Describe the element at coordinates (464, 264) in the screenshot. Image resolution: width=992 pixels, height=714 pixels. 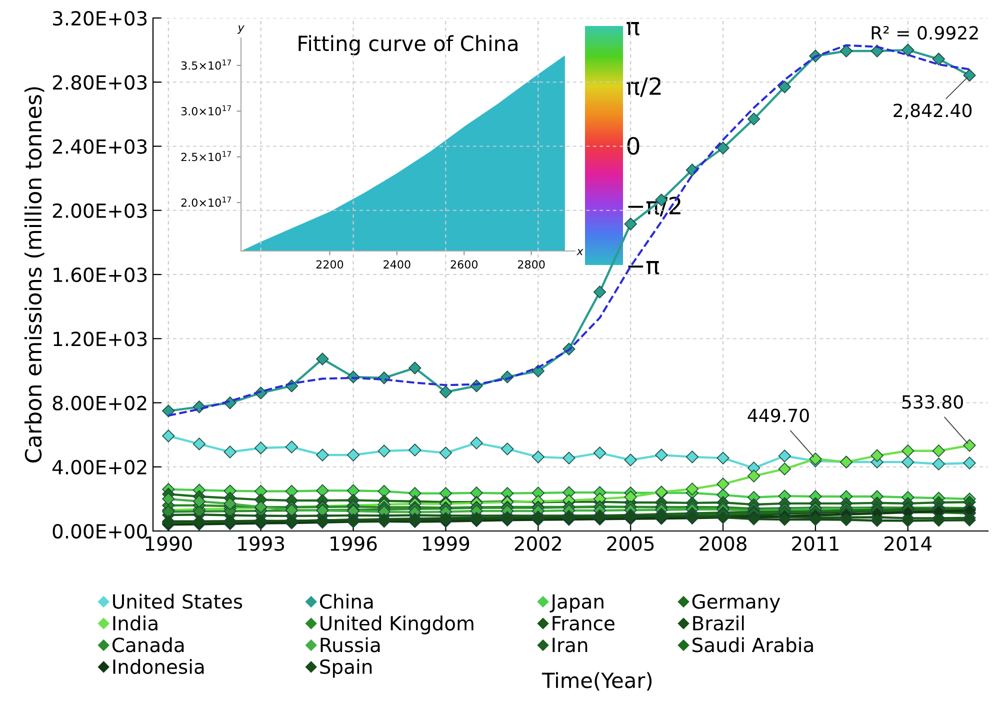
I see `x-tick-label: 2600` at that location.